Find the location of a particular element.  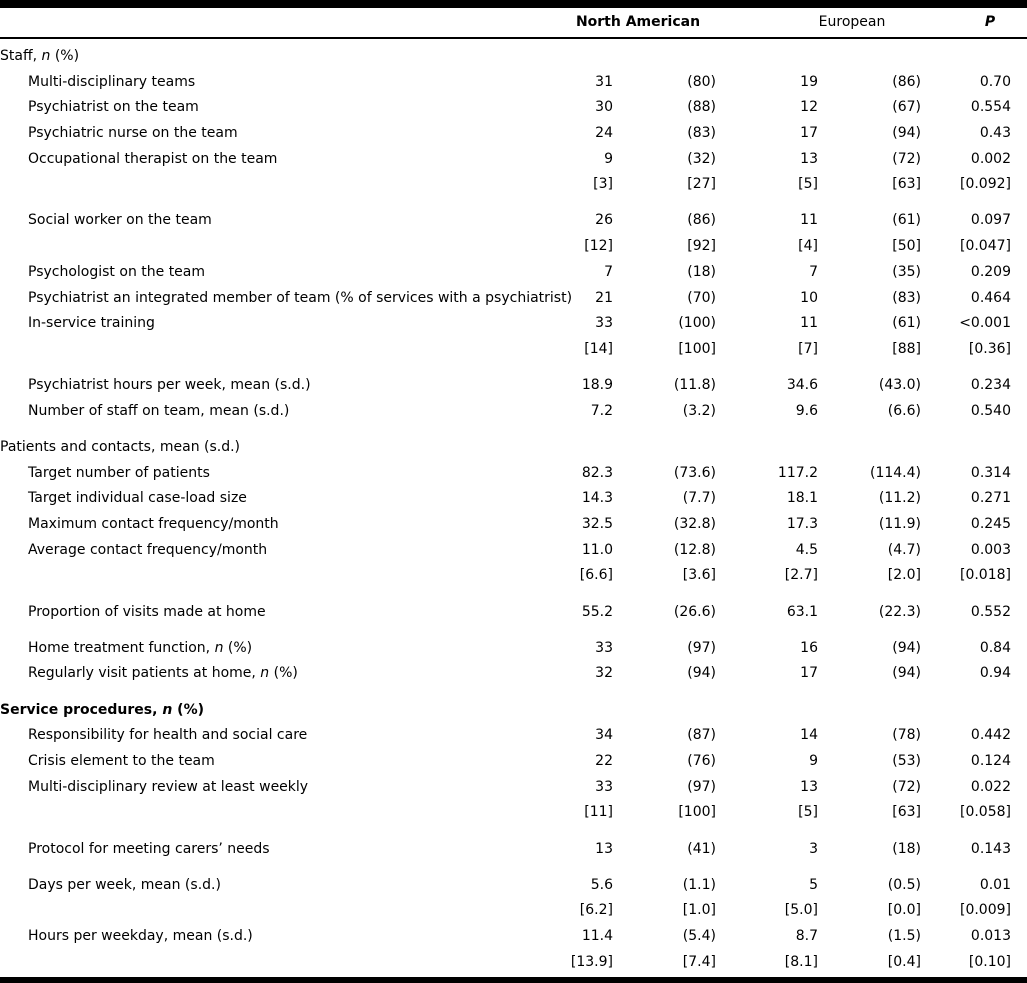

value-cell: 5.6 is located at coordinates (601, 884).